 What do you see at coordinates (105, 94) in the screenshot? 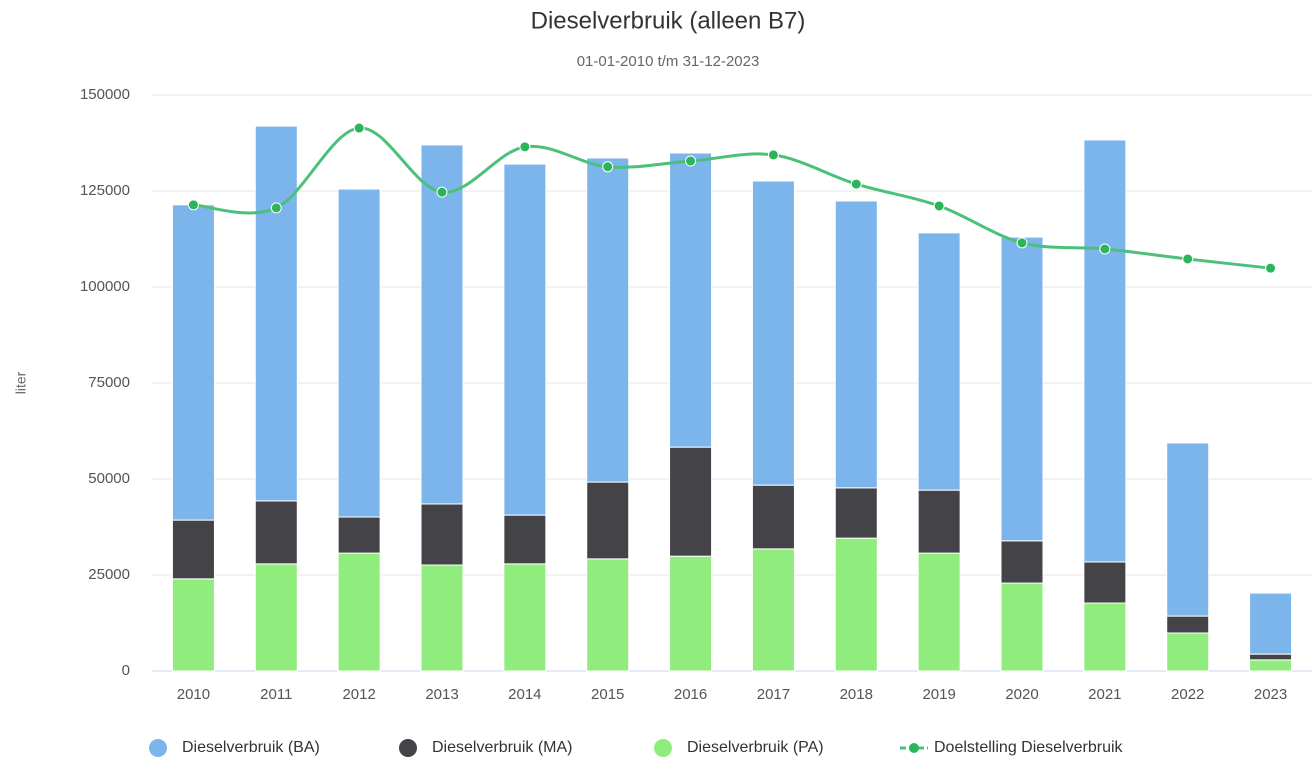
I see `y-tick-label: 150000` at bounding box center [105, 94].